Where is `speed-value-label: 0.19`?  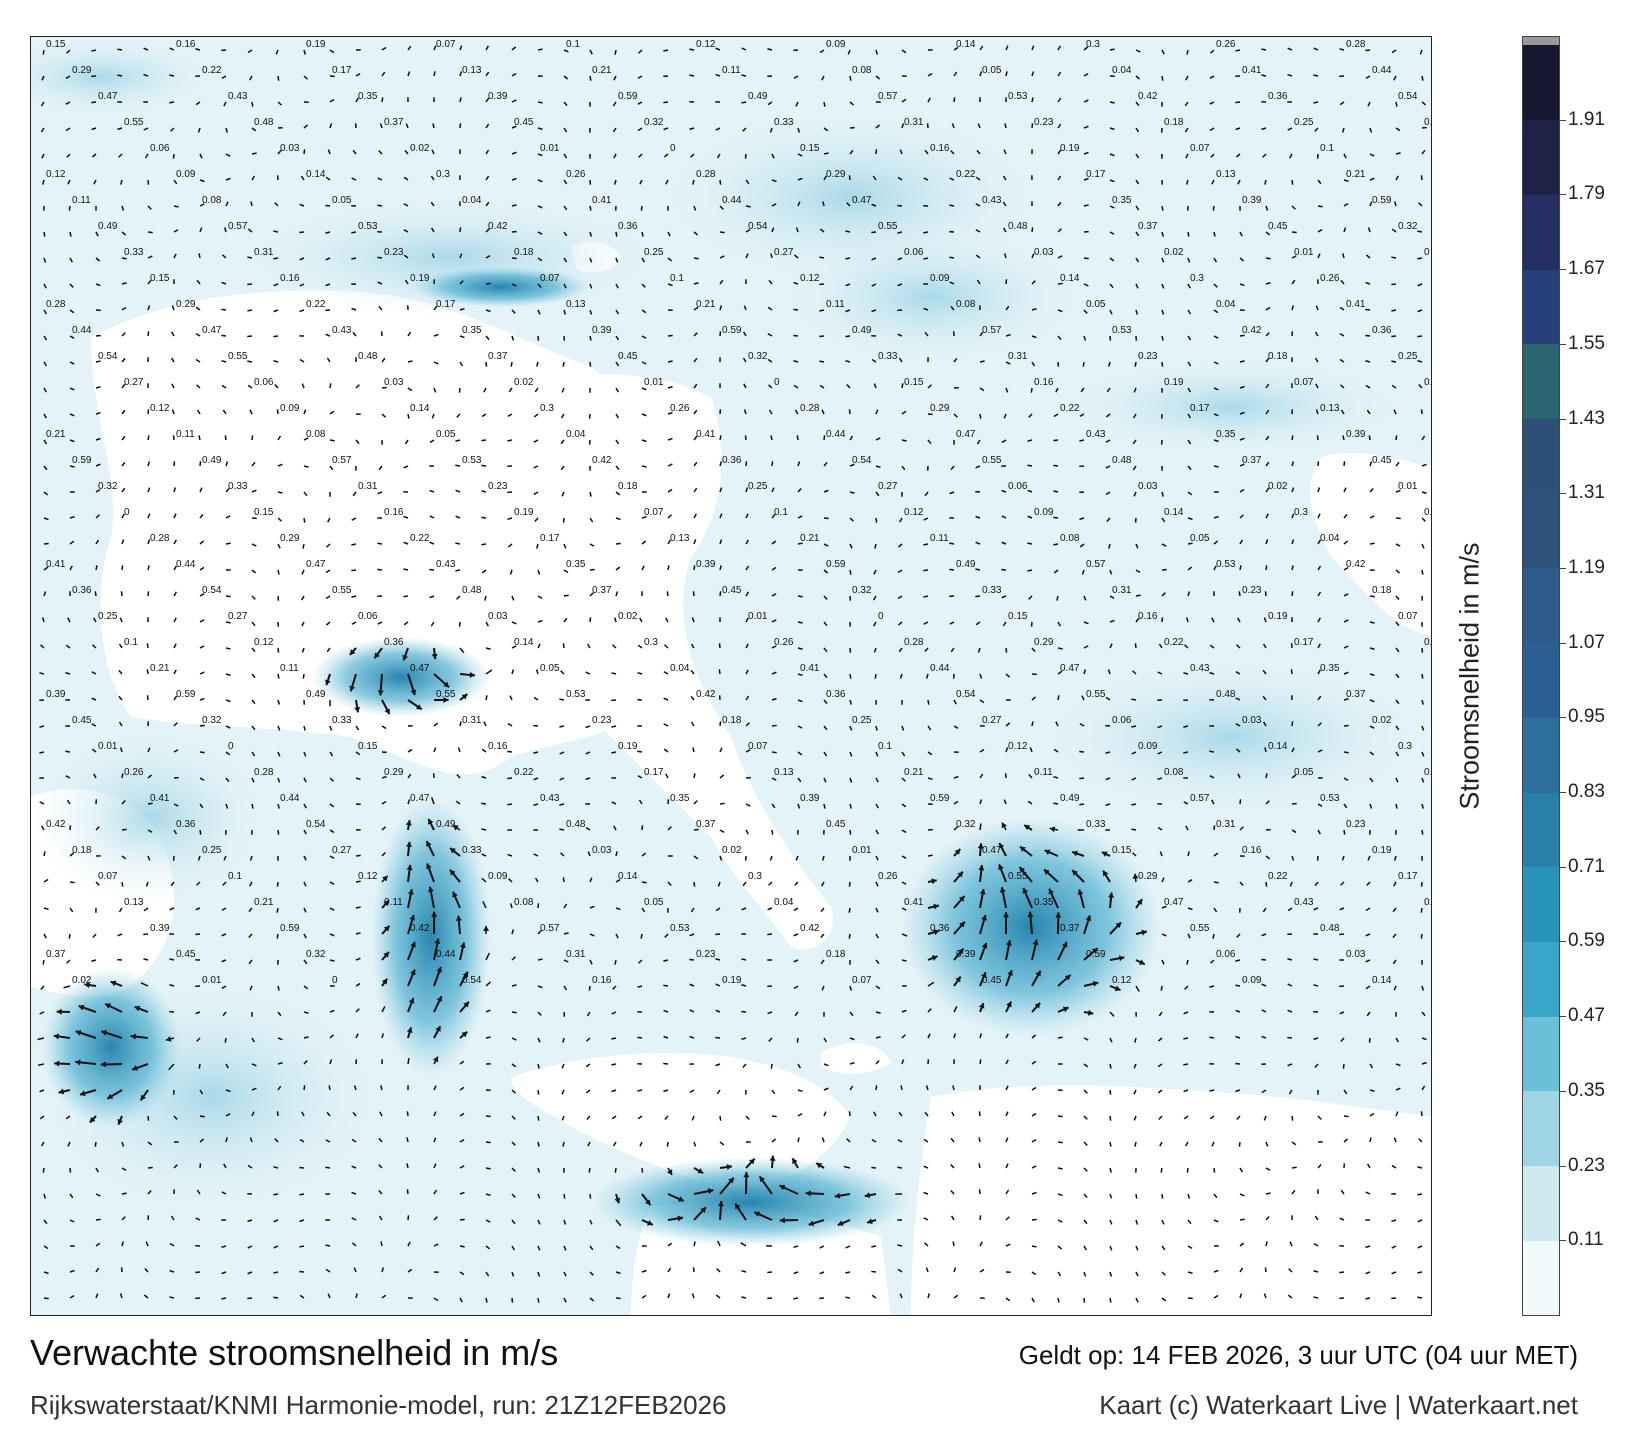 speed-value-label: 0.19 is located at coordinates (732, 980).